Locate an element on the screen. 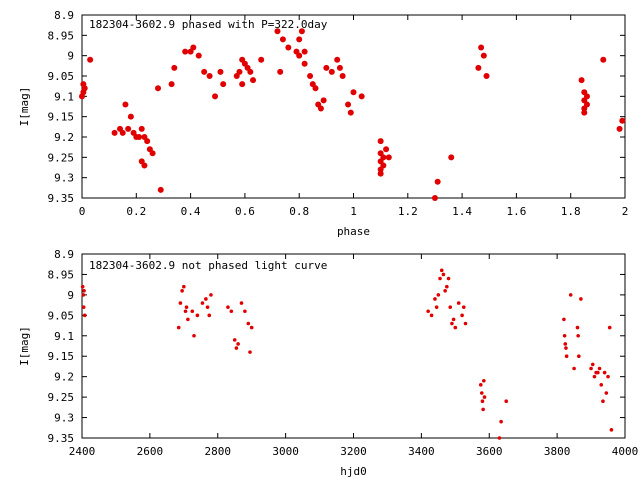 This screenshot has width=640, height=485. x-tick-label: 1.8 is located at coordinates (571, 211).